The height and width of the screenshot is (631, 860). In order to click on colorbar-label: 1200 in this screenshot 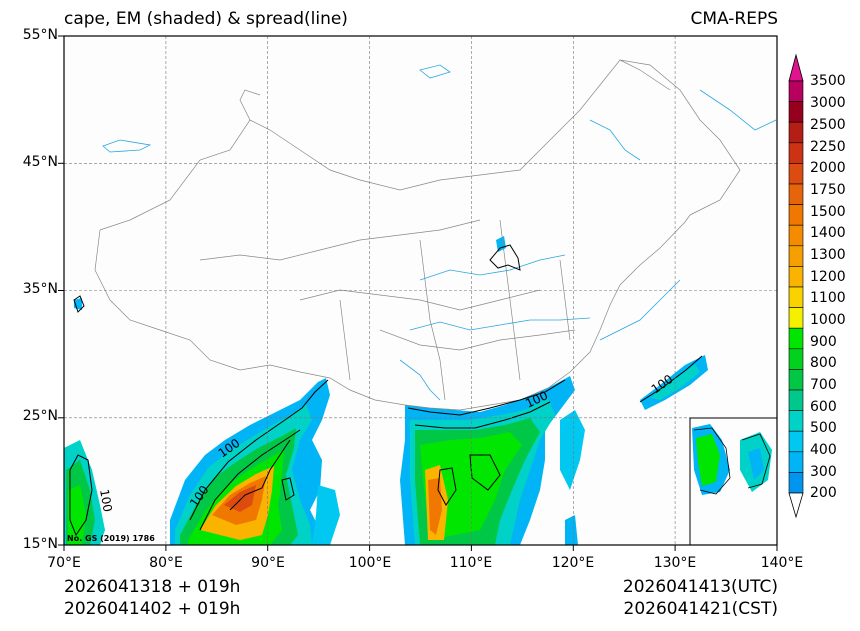, I will do `click(828, 277)`.